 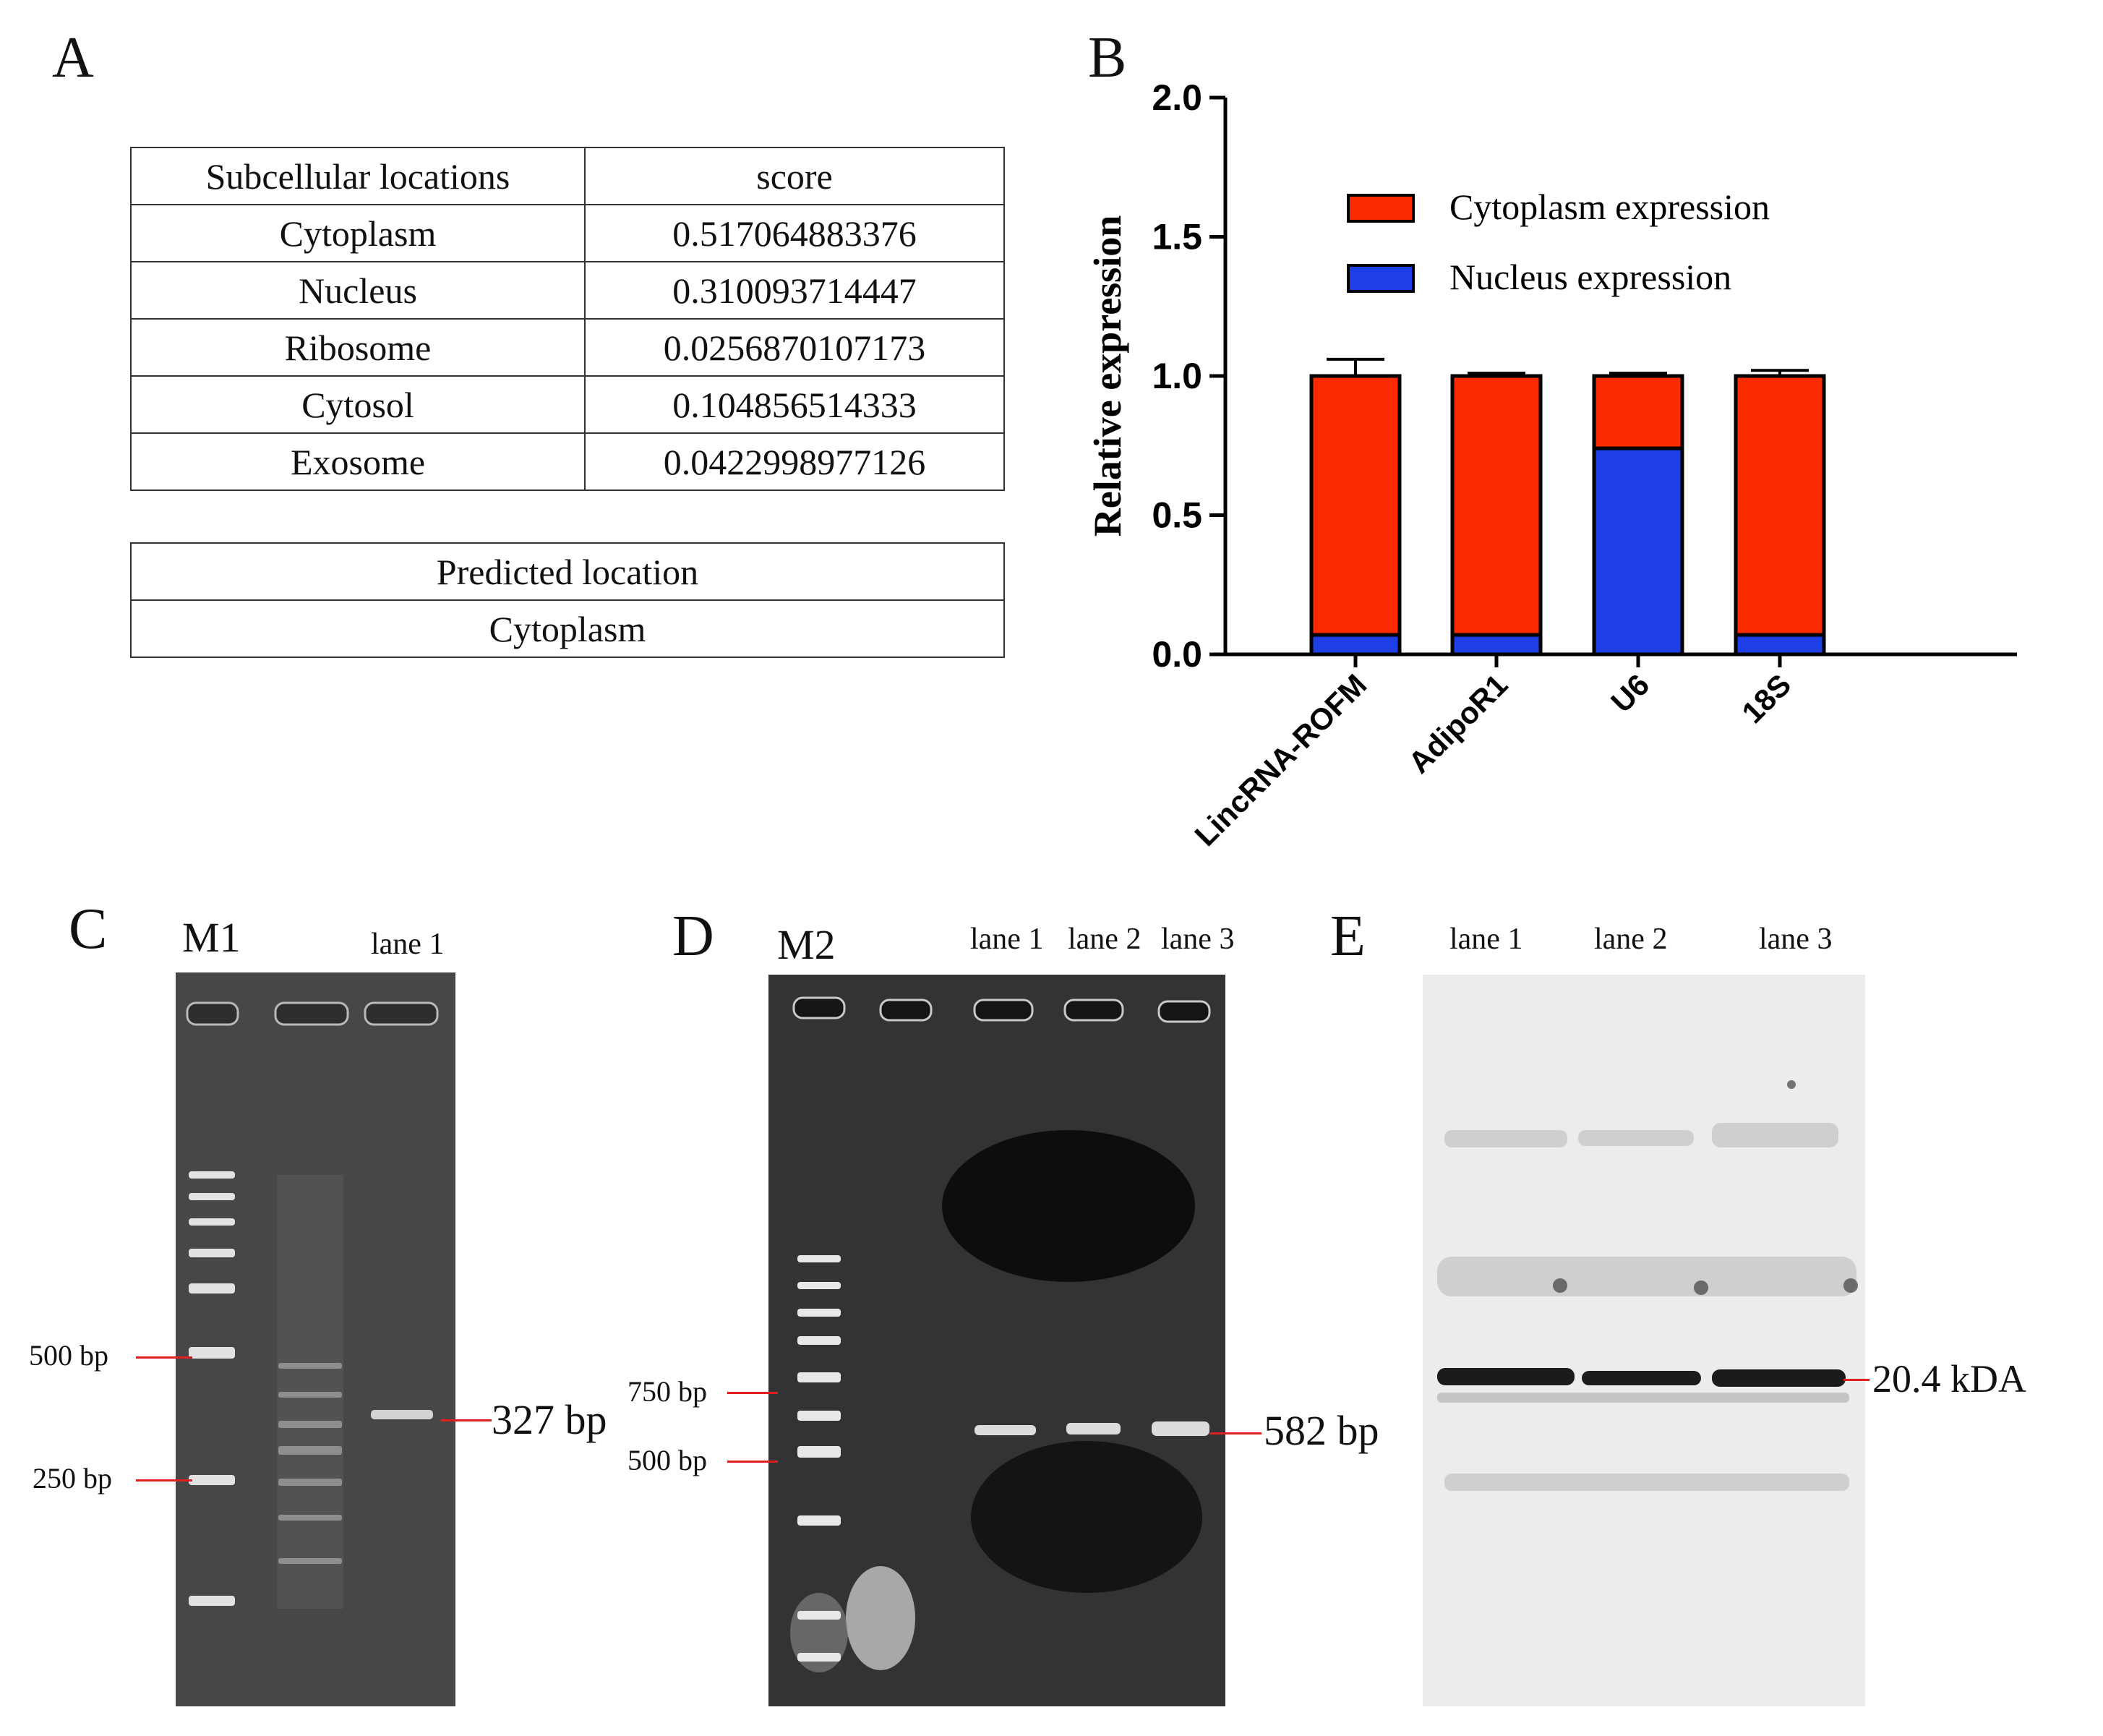 I want to click on table-row: Cytosol 0.104856514333, so click(x=567, y=404).